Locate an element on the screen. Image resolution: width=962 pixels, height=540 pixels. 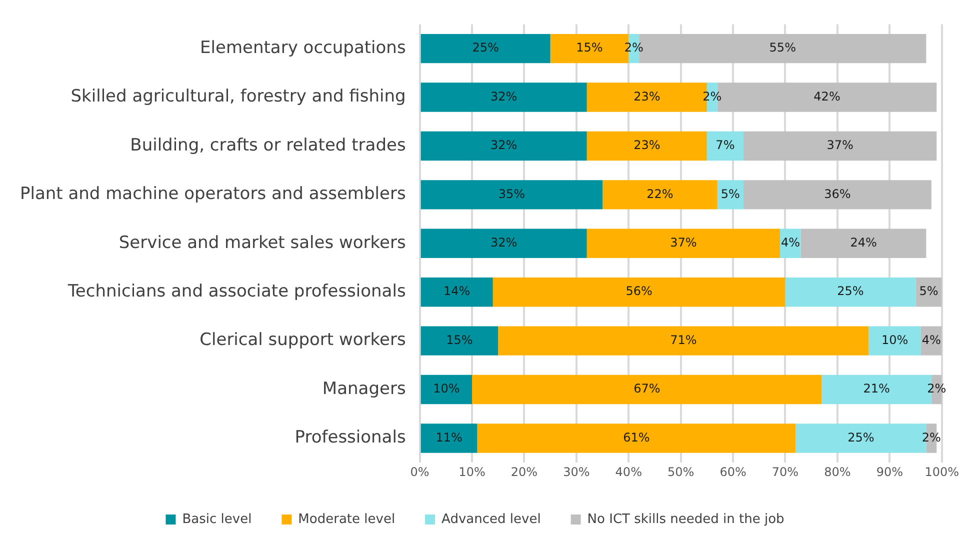
y-tick-label: Skilled agricultural, forestry and fishing is located at coordinates (238, 96).